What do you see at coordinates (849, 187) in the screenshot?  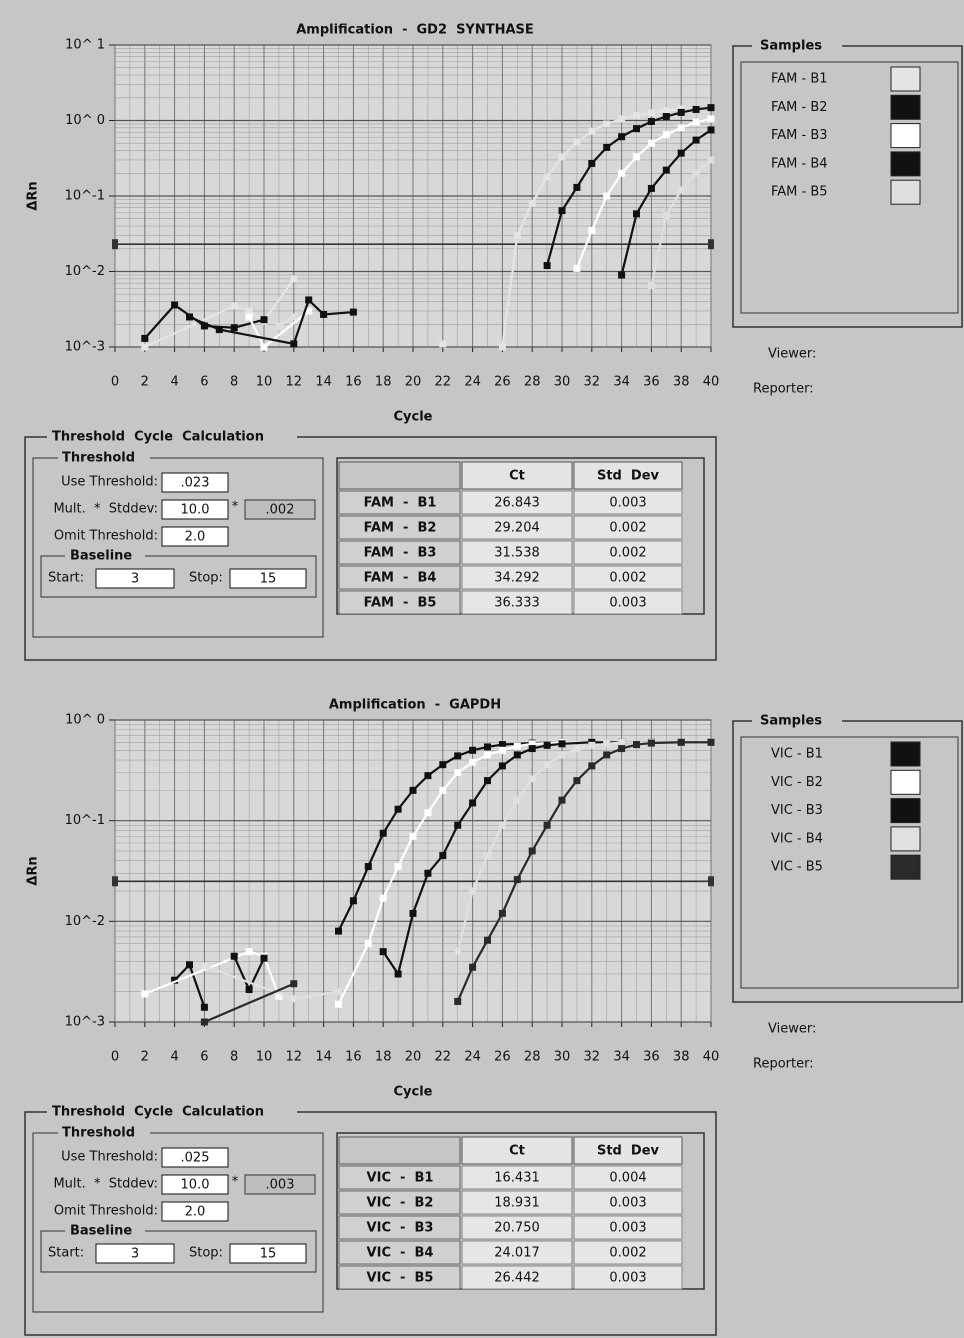 I see `samples-list` at bounding box center [849, 187].